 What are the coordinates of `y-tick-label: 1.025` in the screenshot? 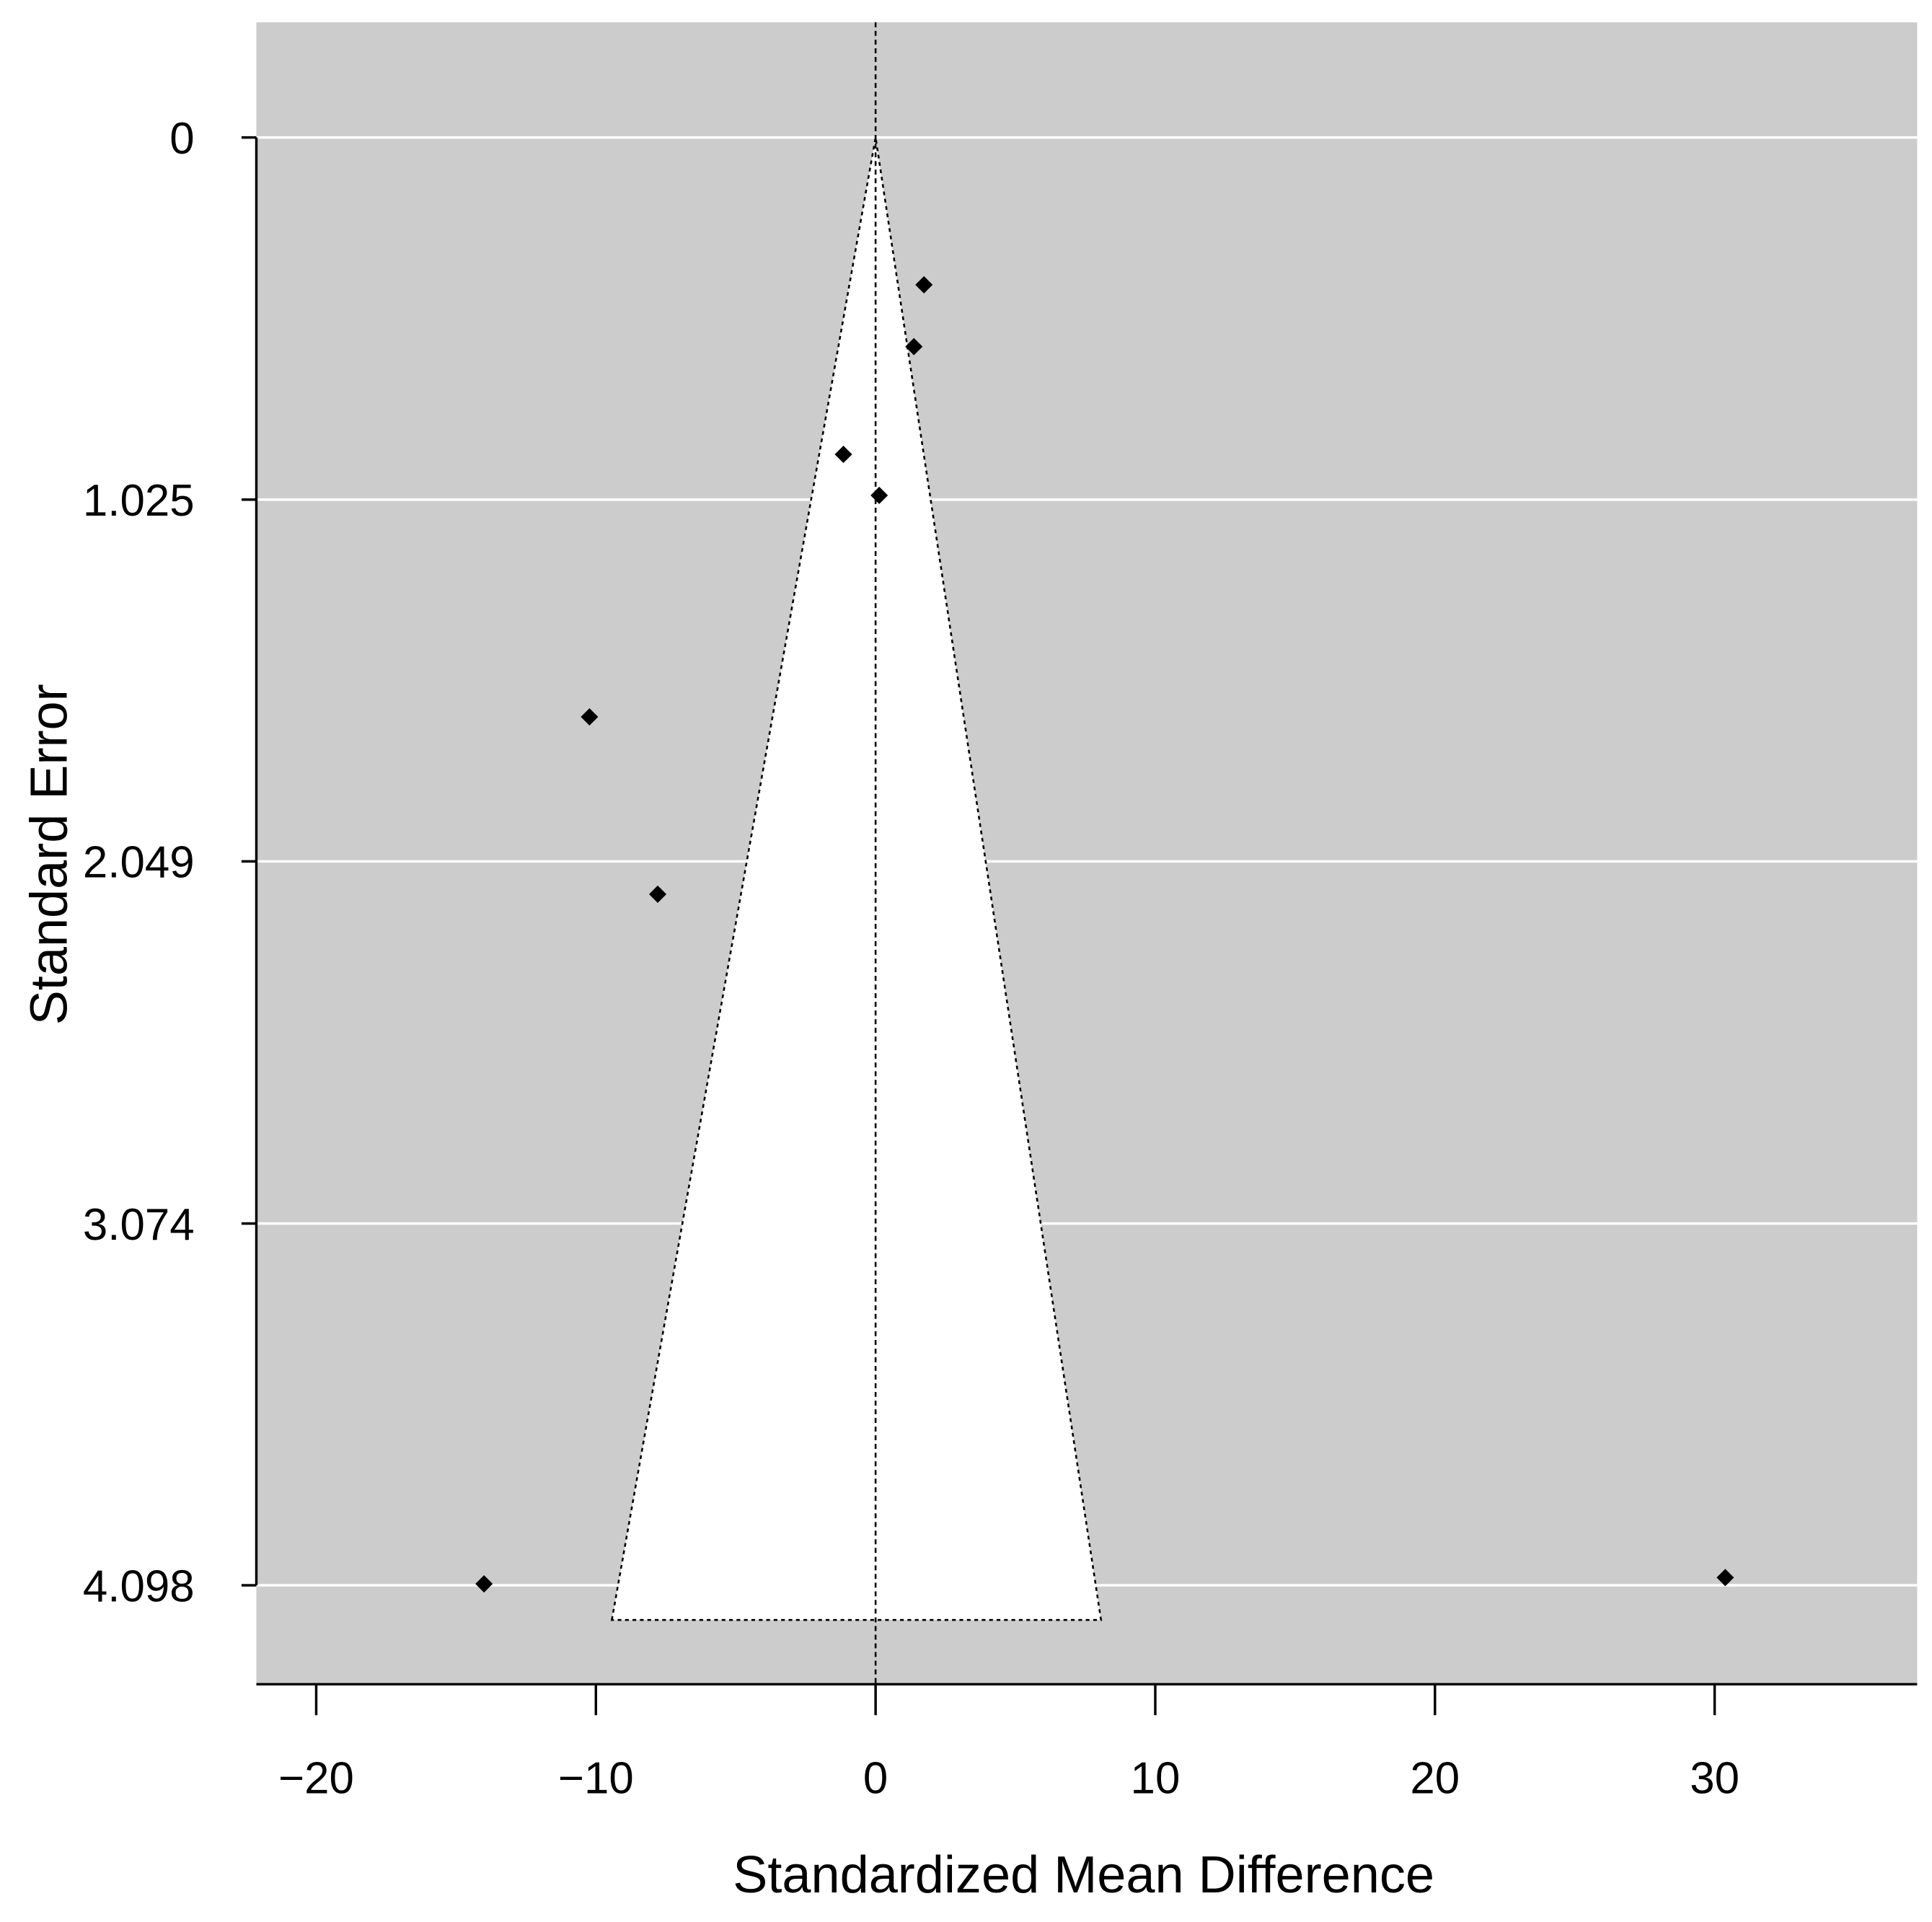 It's located at (139, 501).